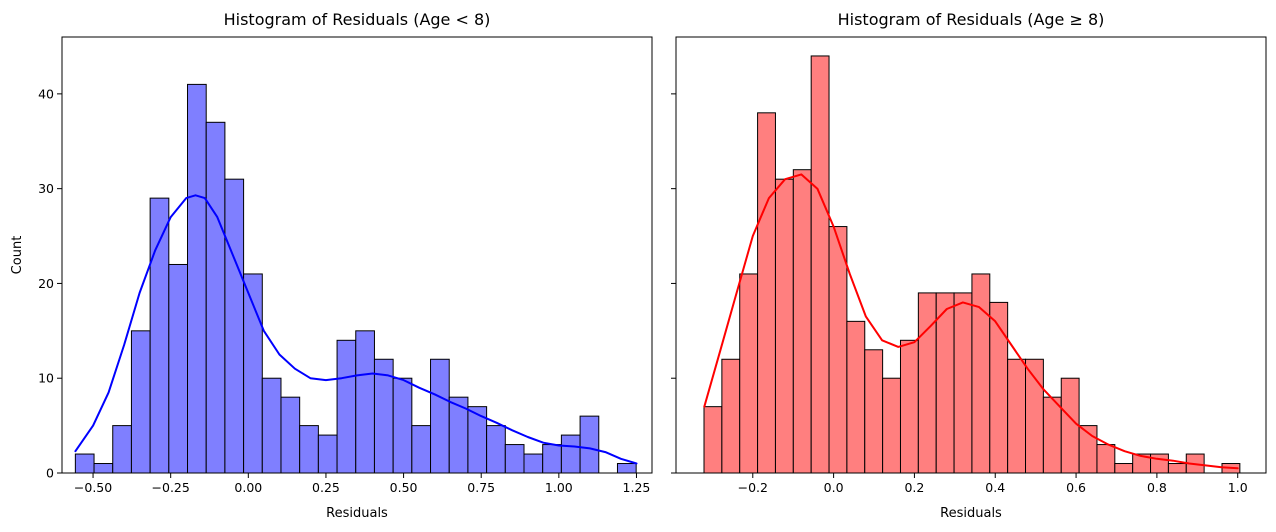 This screenshot has width=1276, height=532. Describe the element at coordinates (1076, 487) in the screenshot. I see `x-tick-label: 0.6` at that location.